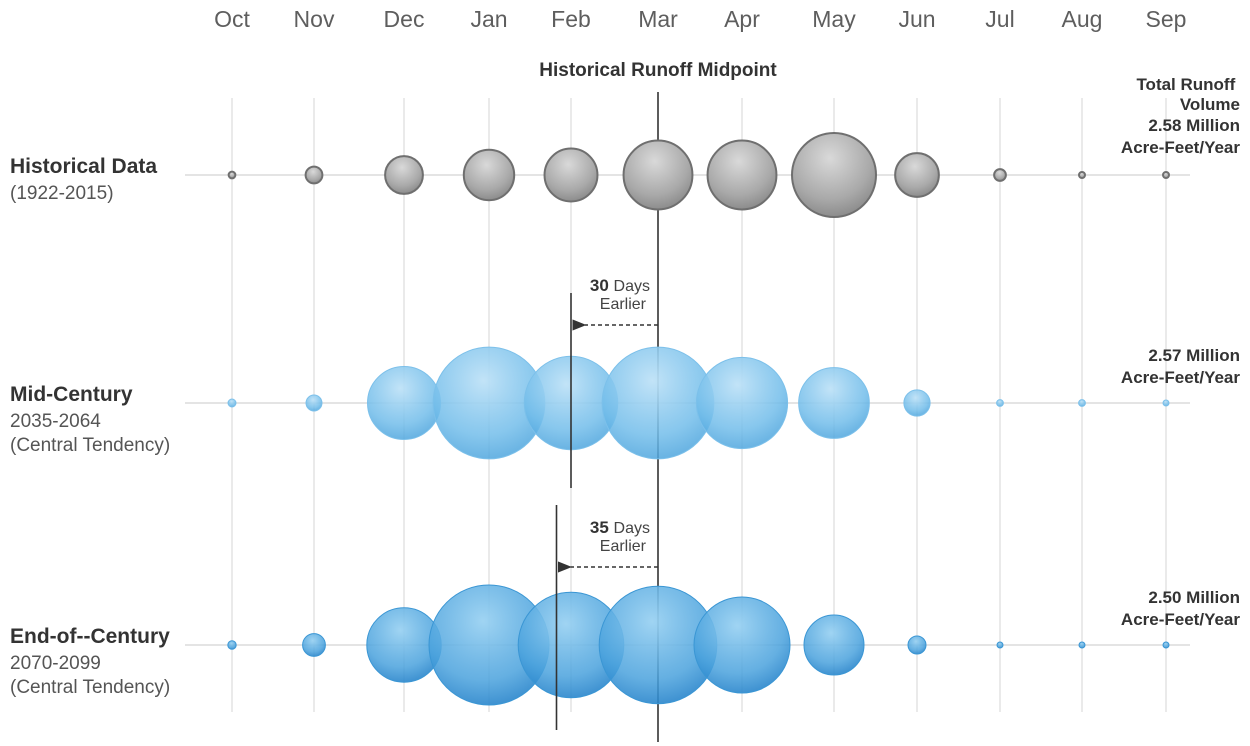 This screenshot has width=1250, height=746. I want to click on month-axis-labels: Oct Nov Dec Jan Feb Mar Apr May Jun Jul Aug Sep, so click(700, 19).